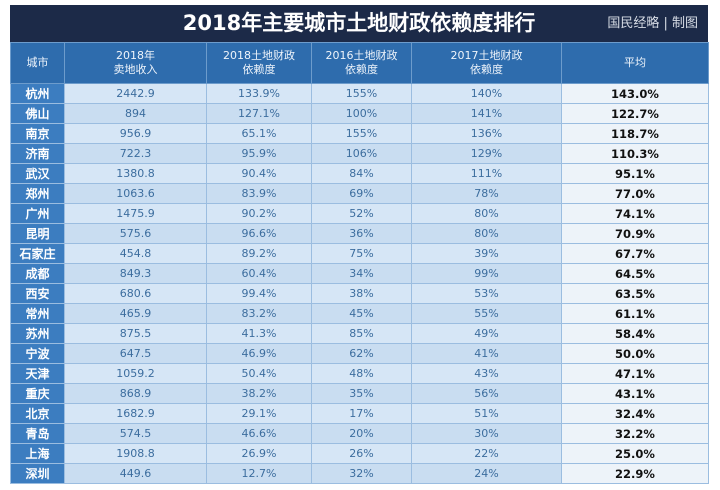 Image resolution: width=720 pixels, height=490 pixels. What do you see at coordinates (37, 373) in the screenshot?
I see `city-cell: 天津` at bounding box center [37, 373].